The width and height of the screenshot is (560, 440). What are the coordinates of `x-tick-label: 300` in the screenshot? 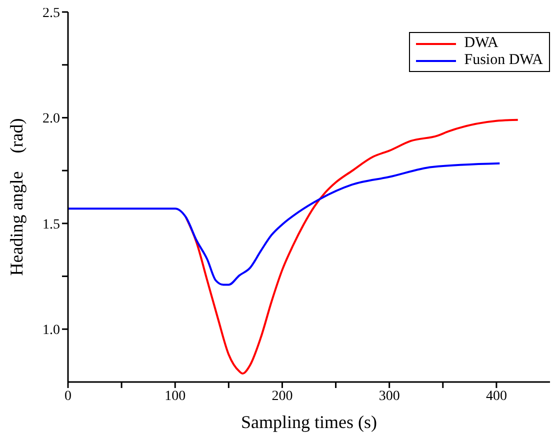 It's located at (389, 396).